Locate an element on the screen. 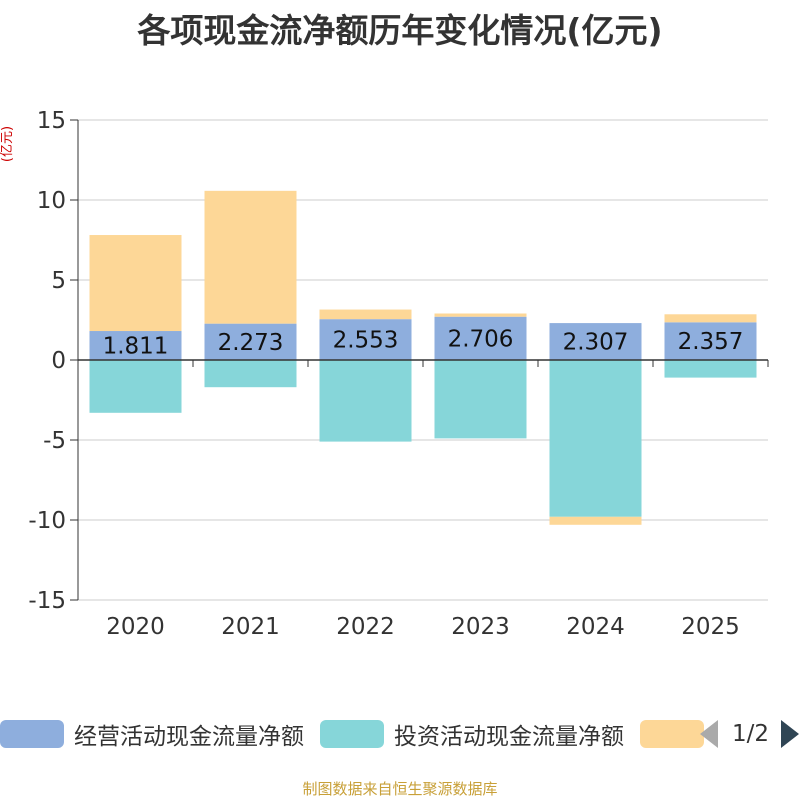 The height and width of the screenshot is (800, 800). legend-item-investing: 投资活动现金流量净额 is located at coordinates (472, 734).